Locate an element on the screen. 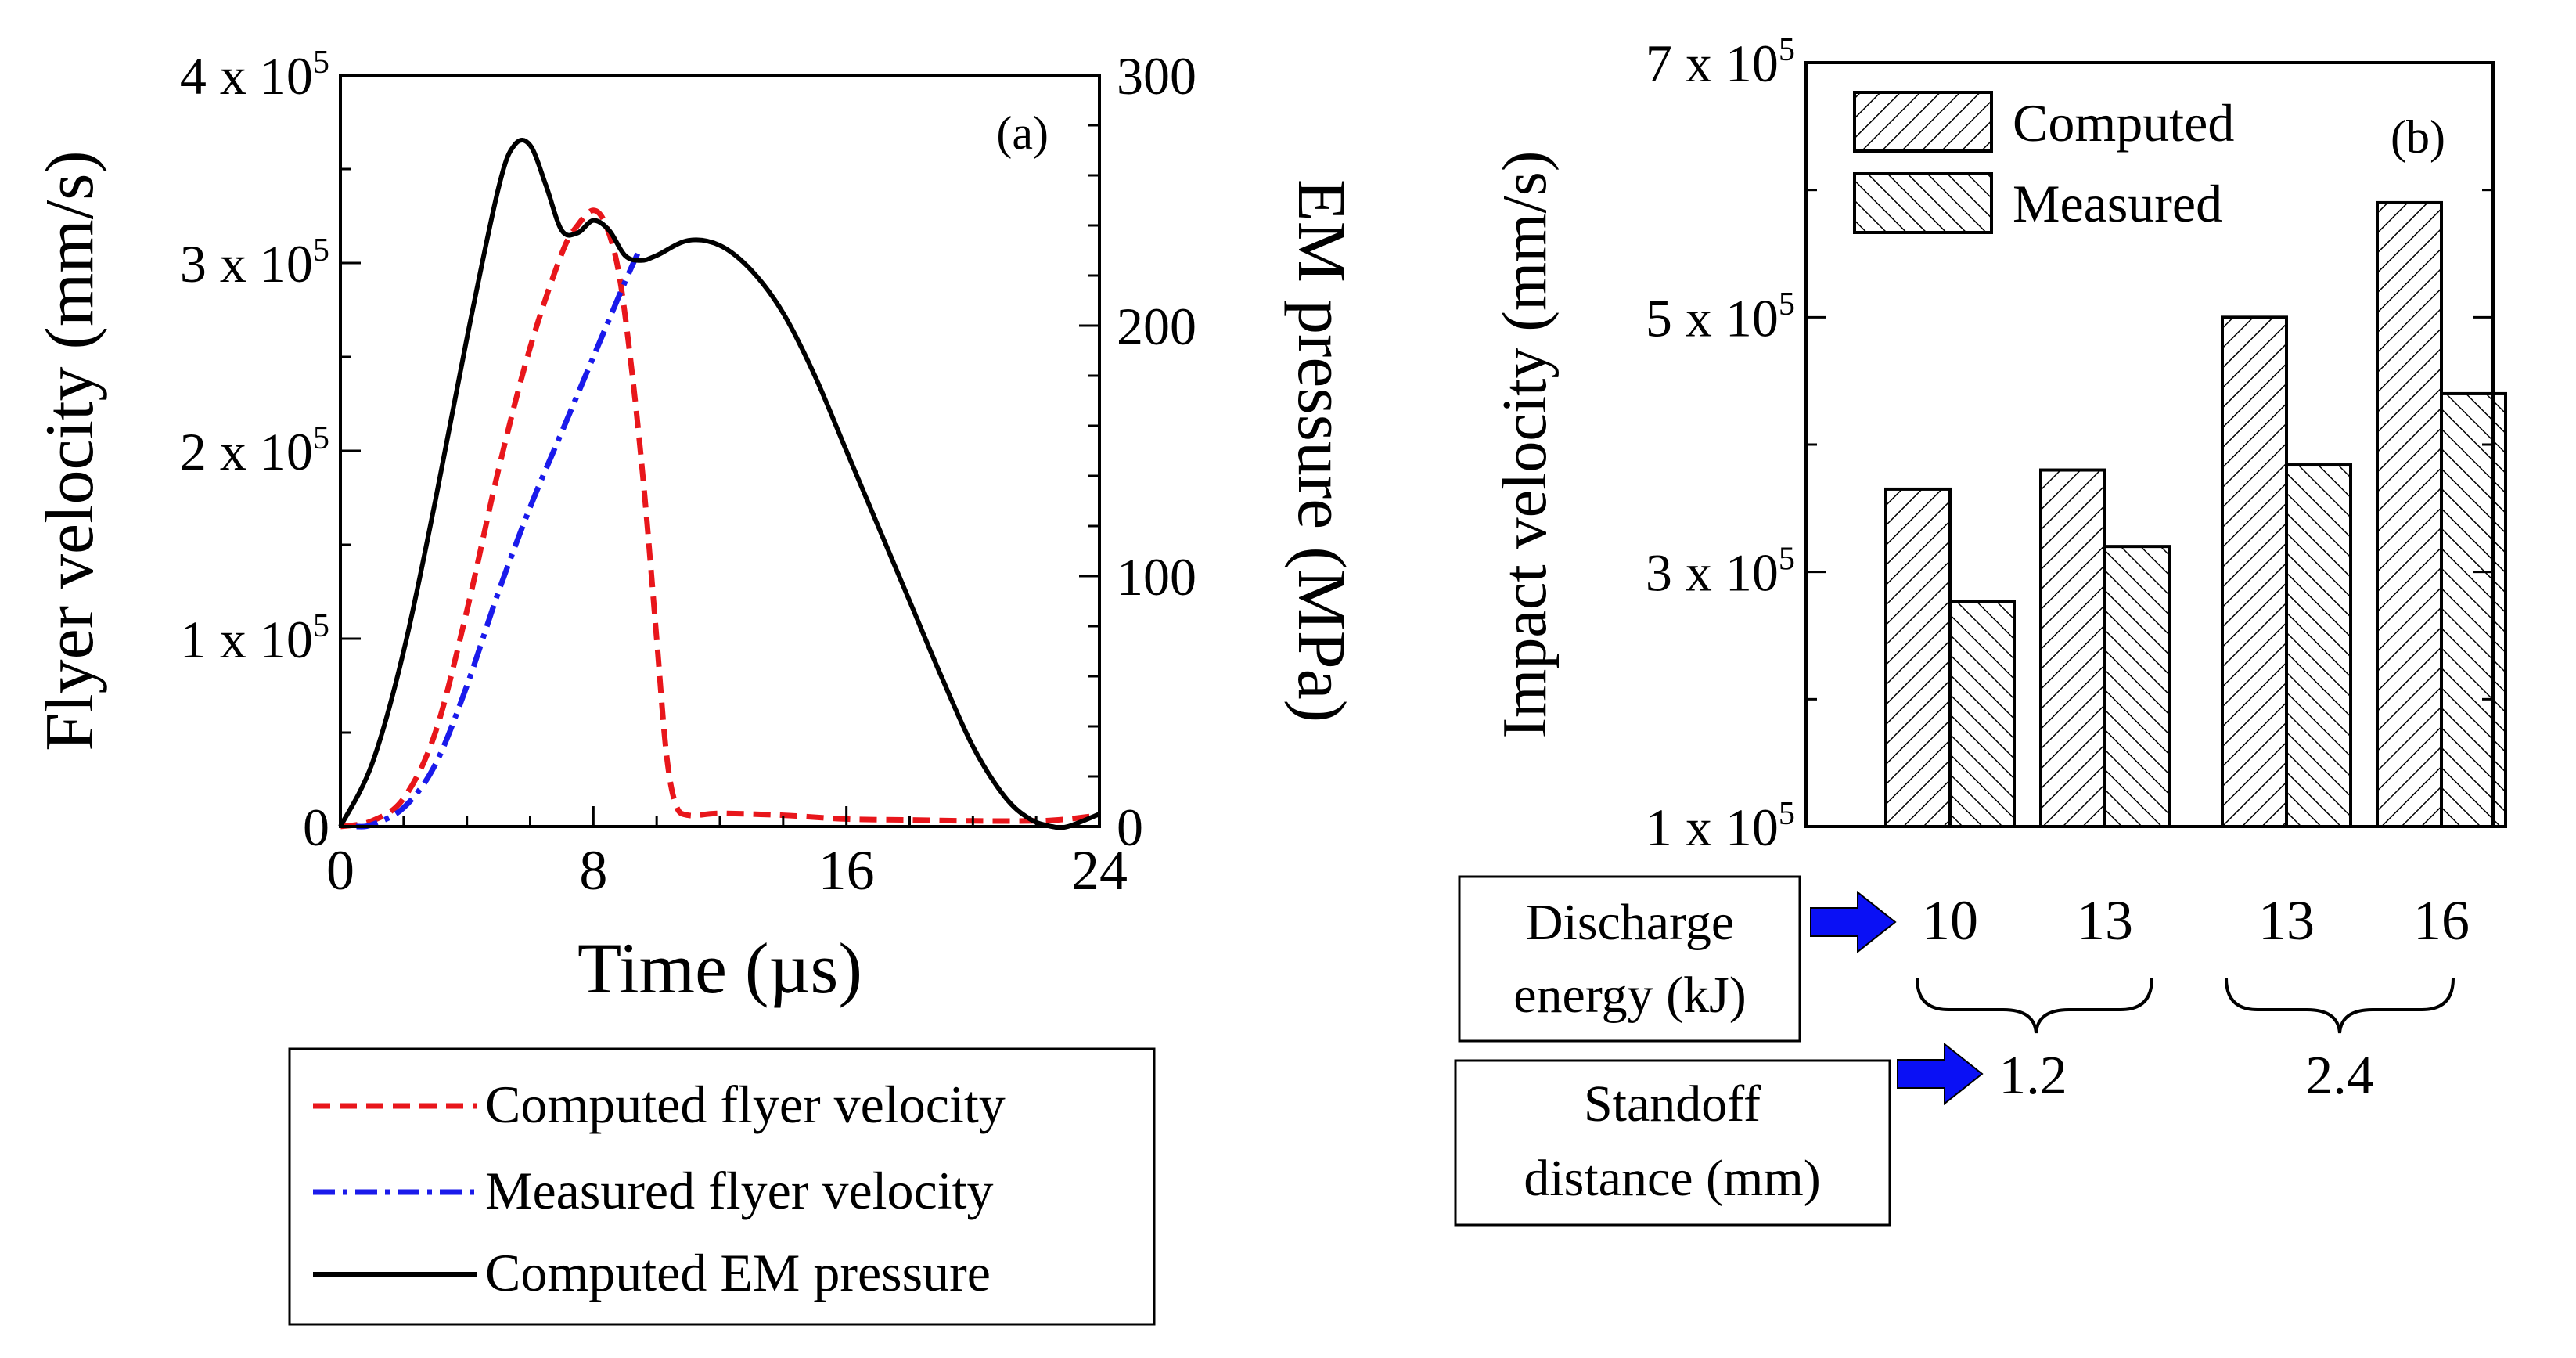  panel-b-y-axis-label: Impact velocity (mm/s) is located at coordinates (1526, 445).